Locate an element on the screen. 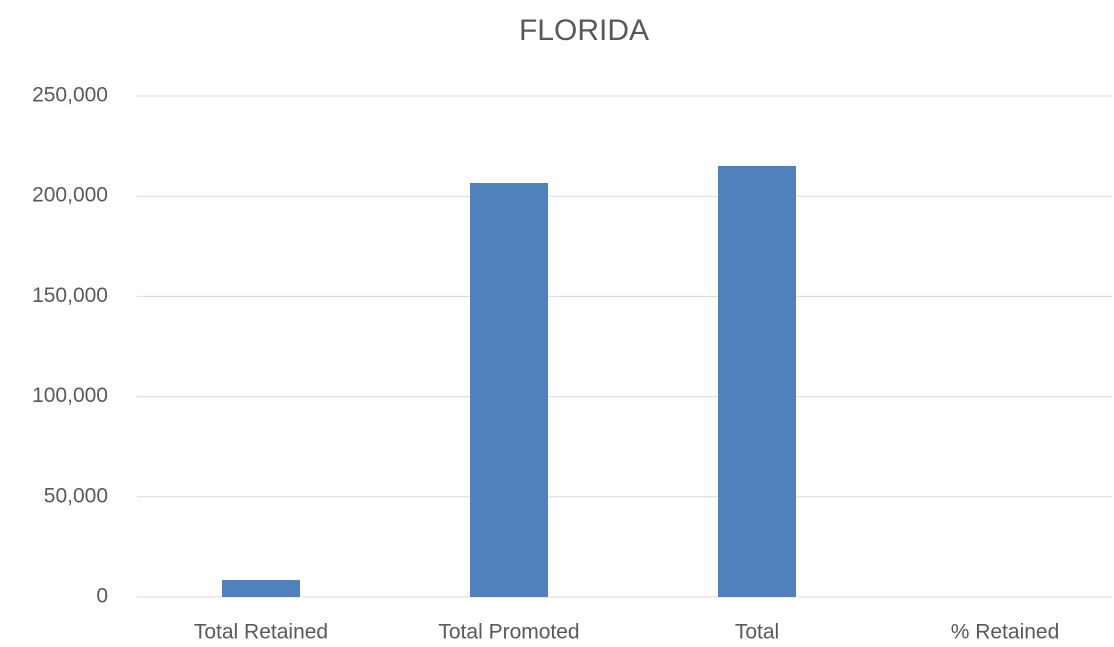 Image resolution: width=1114 pixels, height=647 pixels. x-tick-label: % Retained is located at coordinates (1005, 632).